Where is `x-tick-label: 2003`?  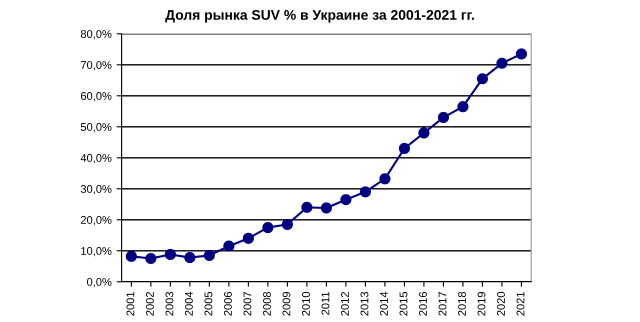 x-tick-label: 2003 is located at coordinates (169, 304).